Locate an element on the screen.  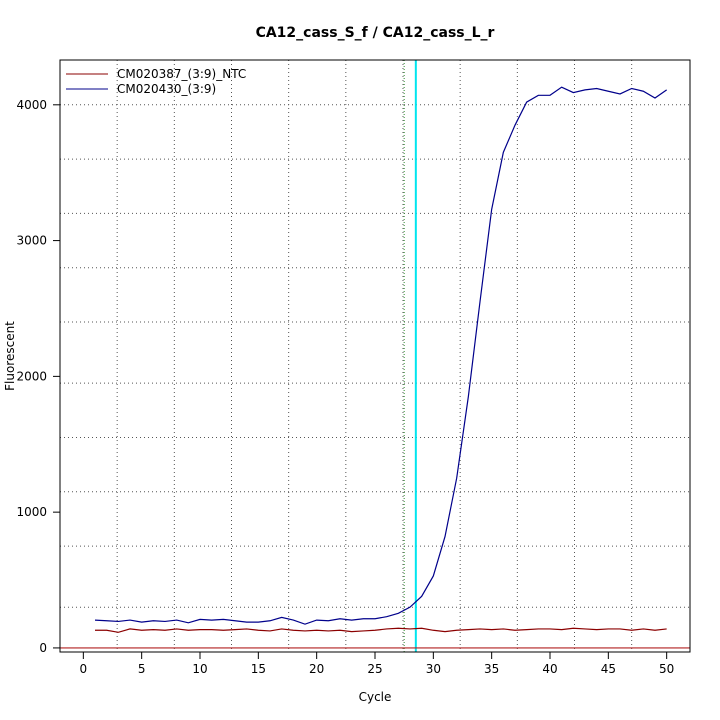
x-tick-label: 5 is located at coordinates (142, 669).